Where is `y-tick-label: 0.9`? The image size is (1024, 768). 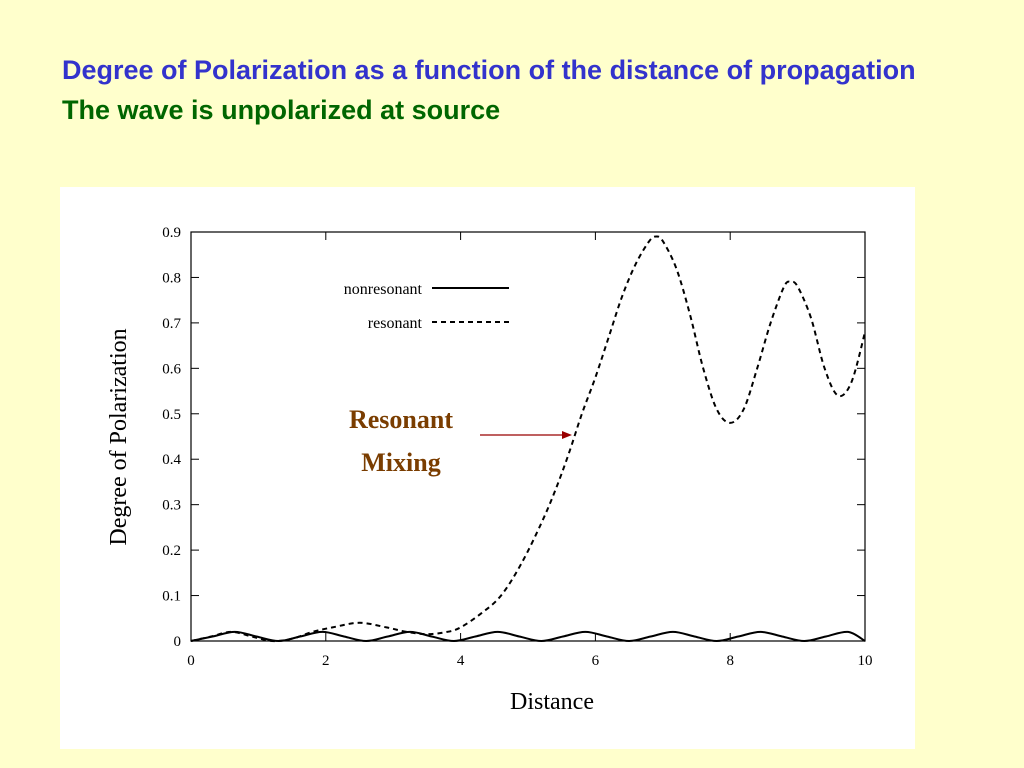 y-tick-label: 0.9 is located at coordinates (171, 233).